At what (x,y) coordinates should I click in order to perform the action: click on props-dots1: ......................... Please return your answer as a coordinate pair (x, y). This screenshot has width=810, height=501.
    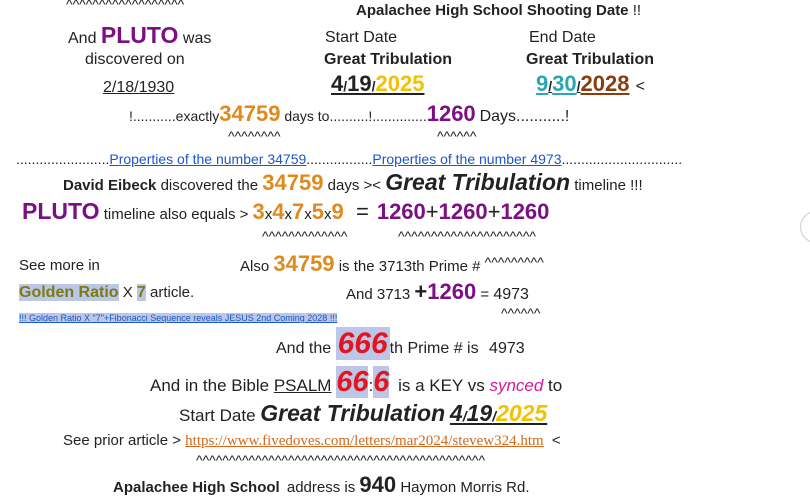
    Looking at the image, I should click on (63, 159).